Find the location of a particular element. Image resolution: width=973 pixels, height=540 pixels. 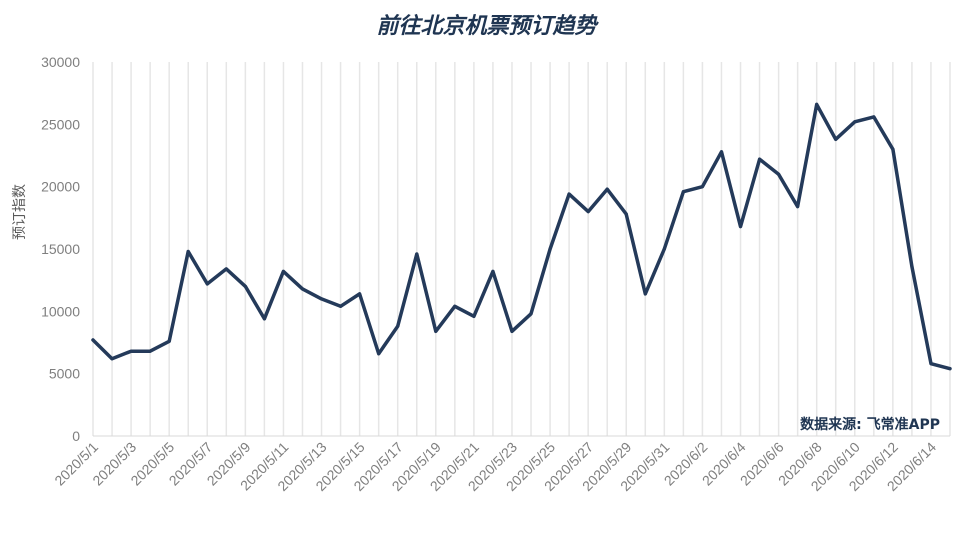

y-tick-label: 10000 is located at coordinates (60, 311).